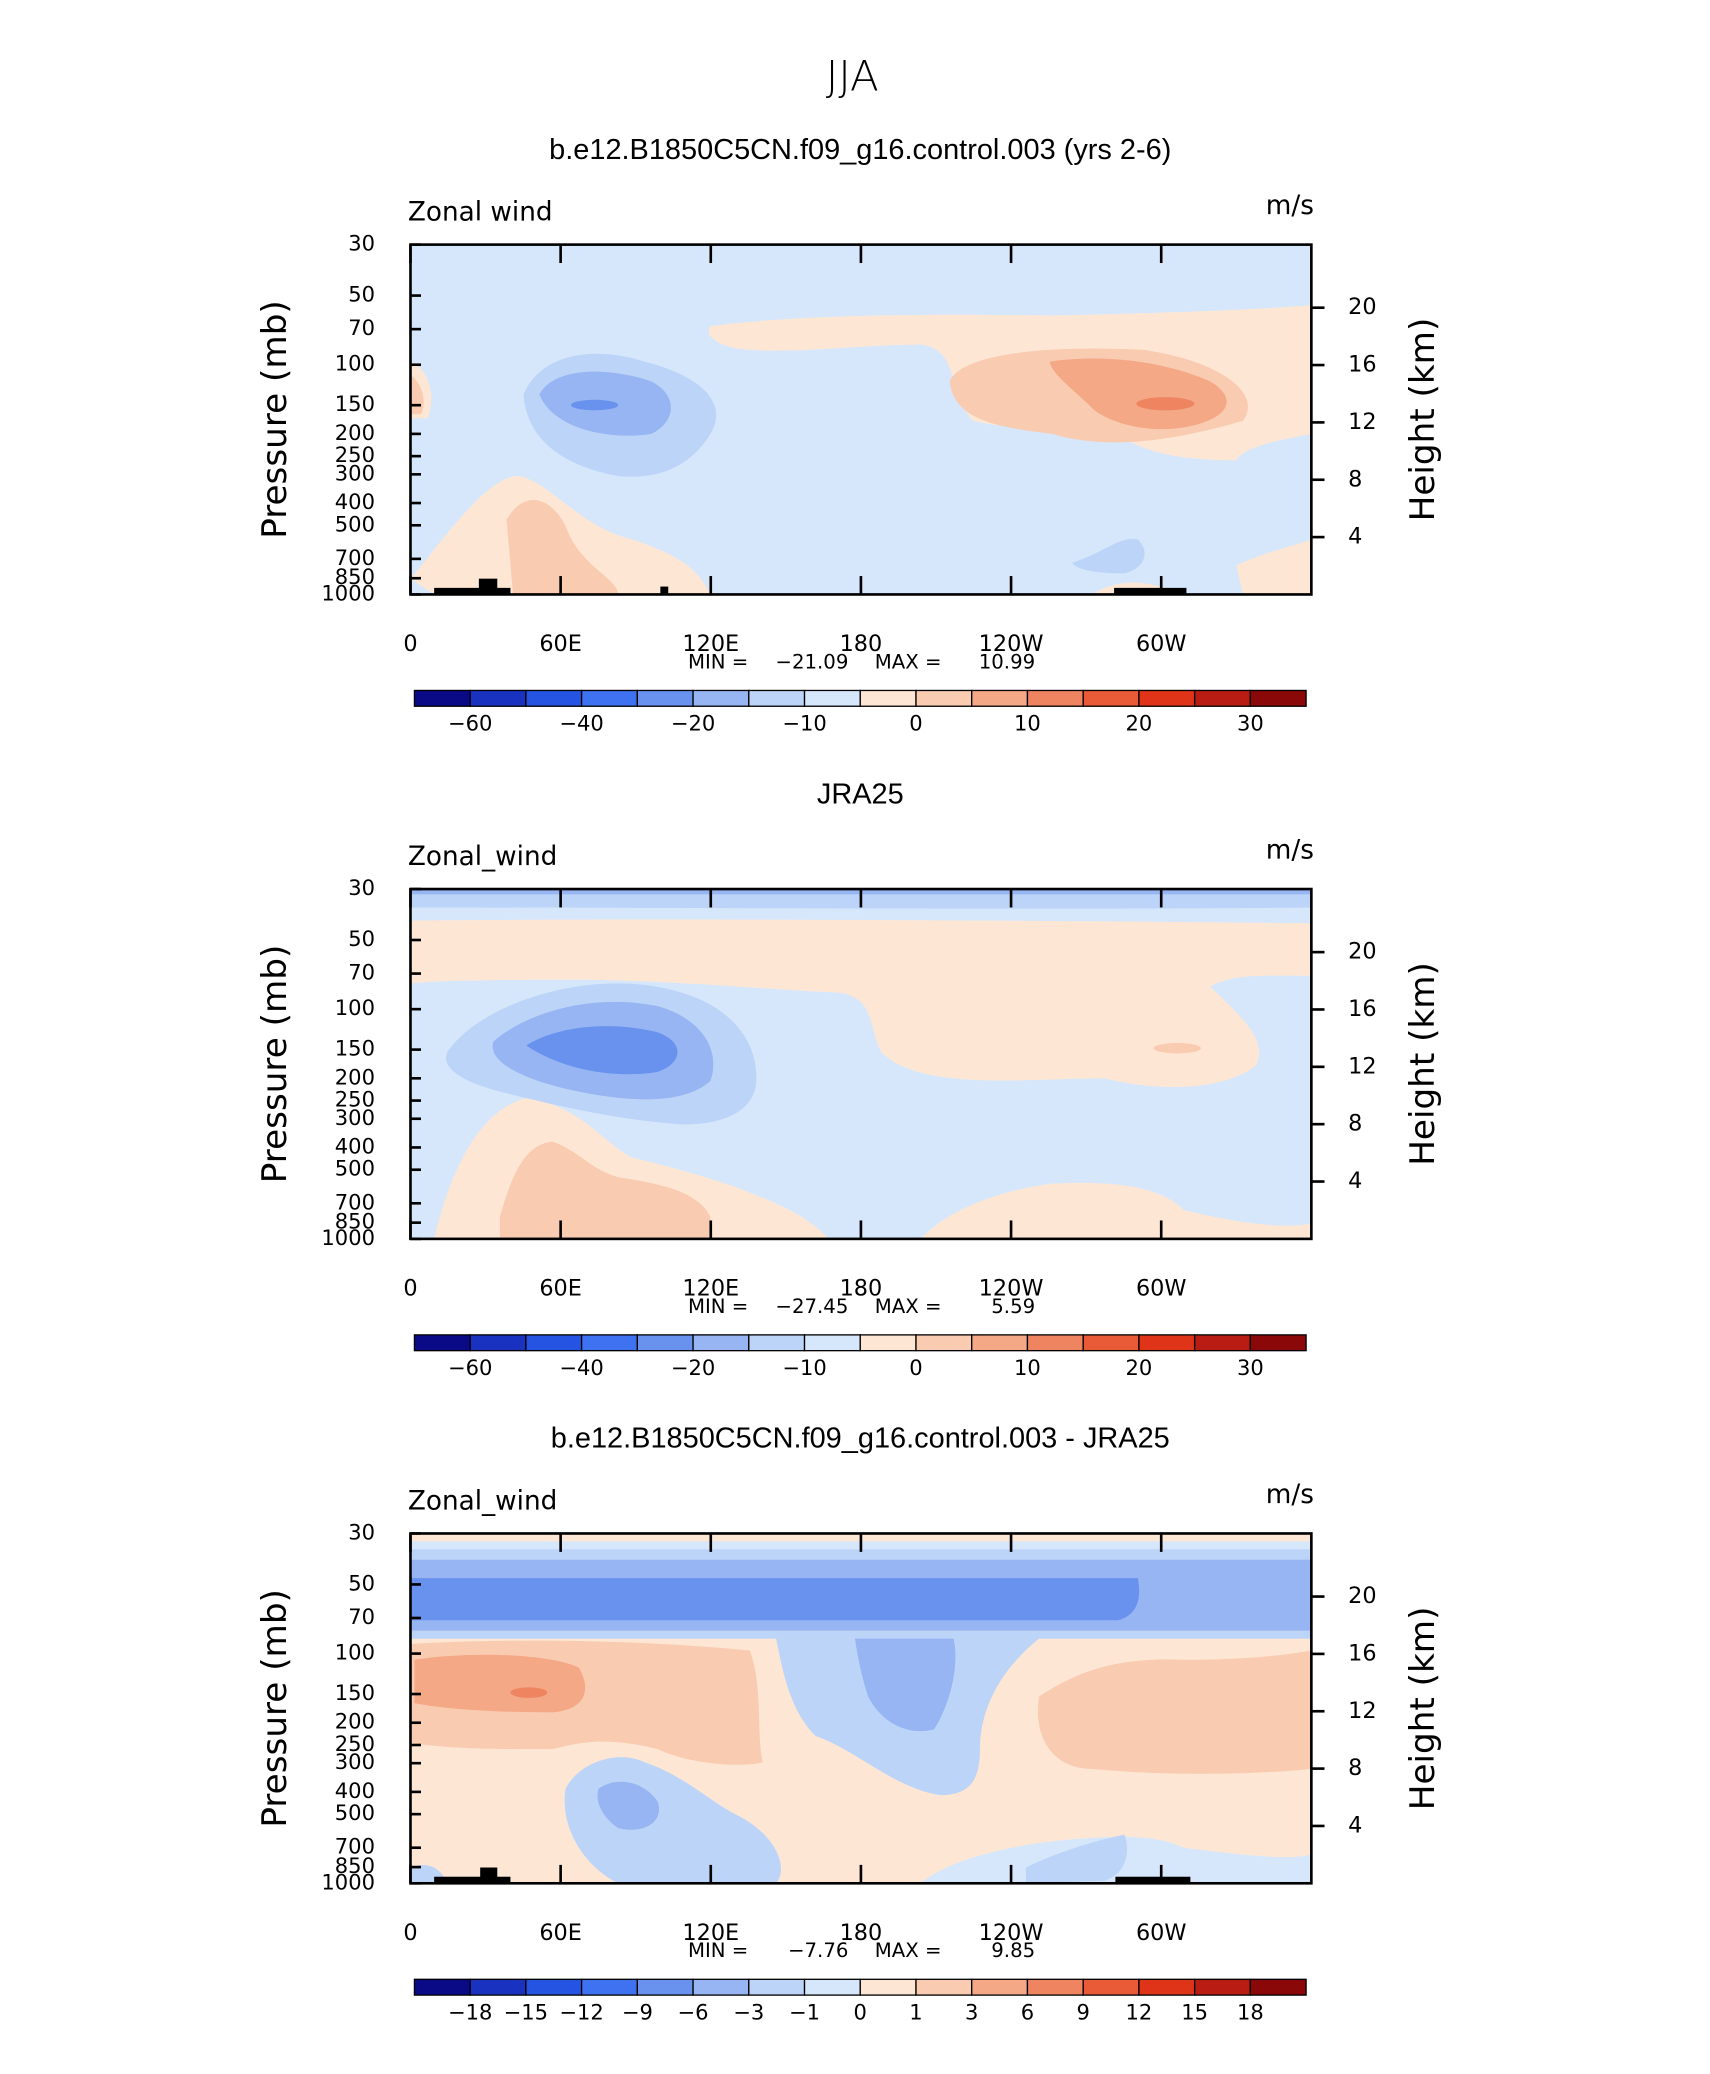  What do you see at coordinates (693, 2012) in the screenshot?
I see `colorbar-label: −6` at bounding box center [693, 2012].